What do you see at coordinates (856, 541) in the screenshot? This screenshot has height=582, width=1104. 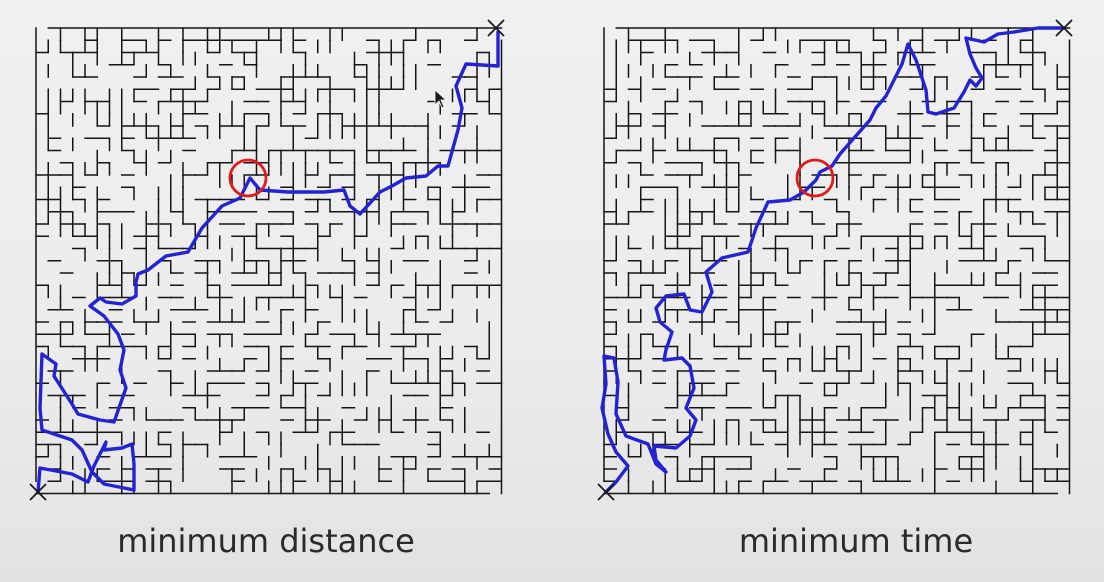 I see `caption-minimum-time: minimum time` at bounding box center [856, 541].